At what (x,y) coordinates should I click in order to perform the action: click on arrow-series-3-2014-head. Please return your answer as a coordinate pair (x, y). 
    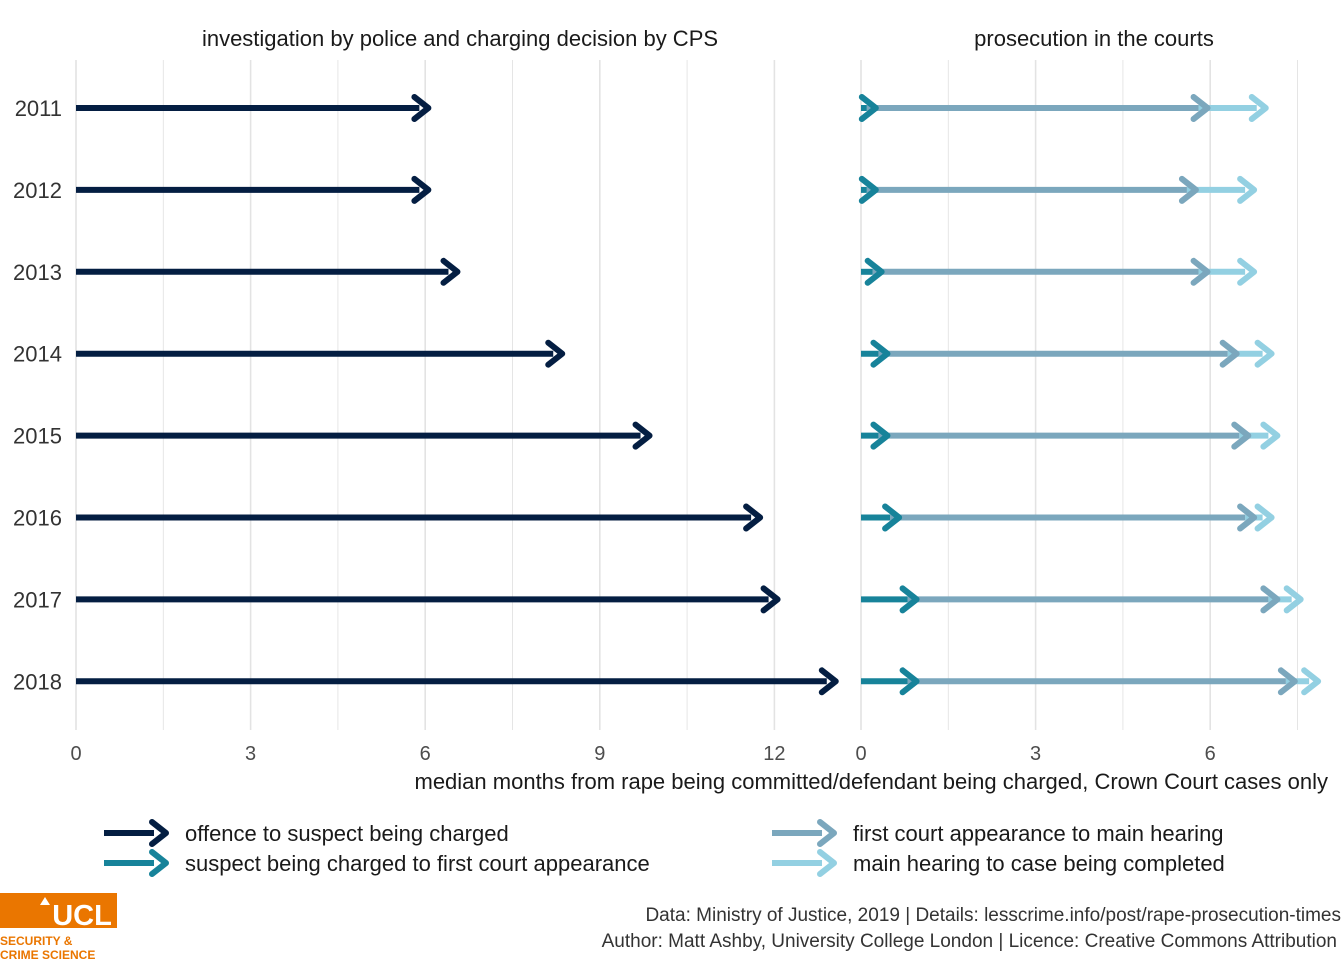
    Looking at the image, I should click on (1264, 353).